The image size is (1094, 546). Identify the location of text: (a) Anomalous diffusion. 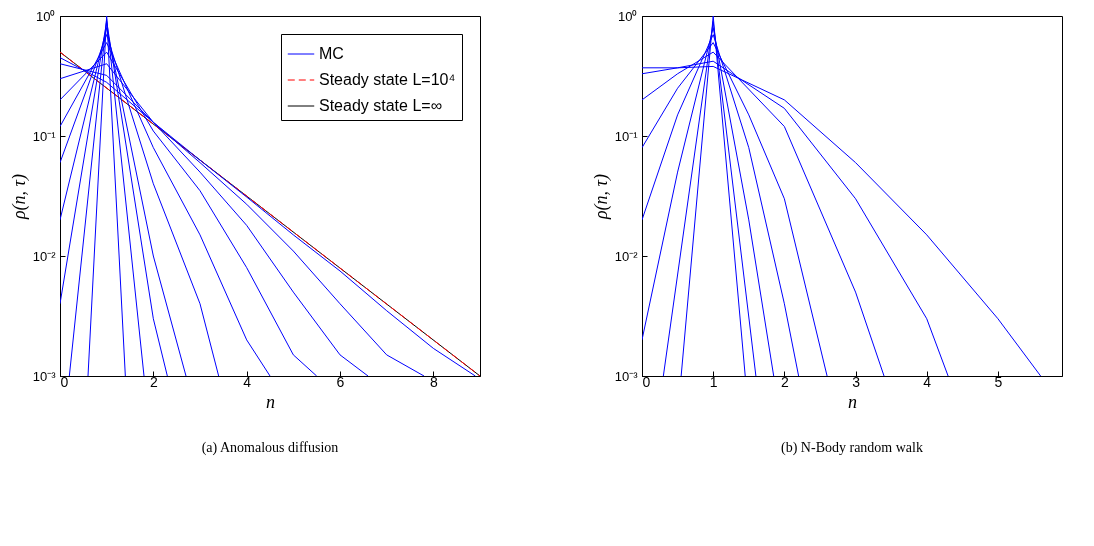
(270, 448).